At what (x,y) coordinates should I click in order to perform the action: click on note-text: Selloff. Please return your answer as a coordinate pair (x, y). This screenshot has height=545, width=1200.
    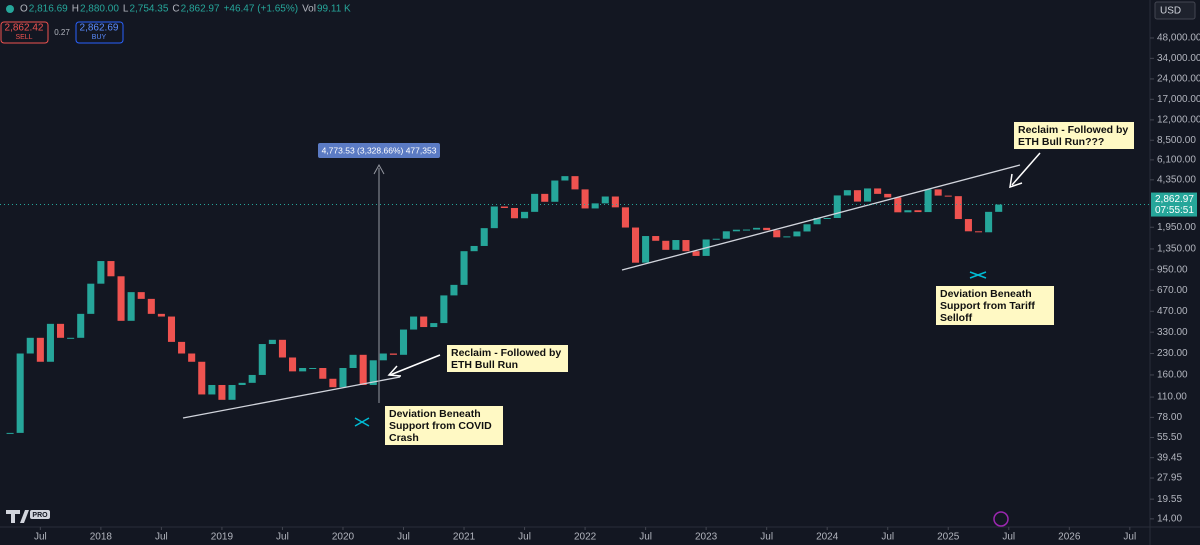
    Looking at the image, I should click on (956, 318).